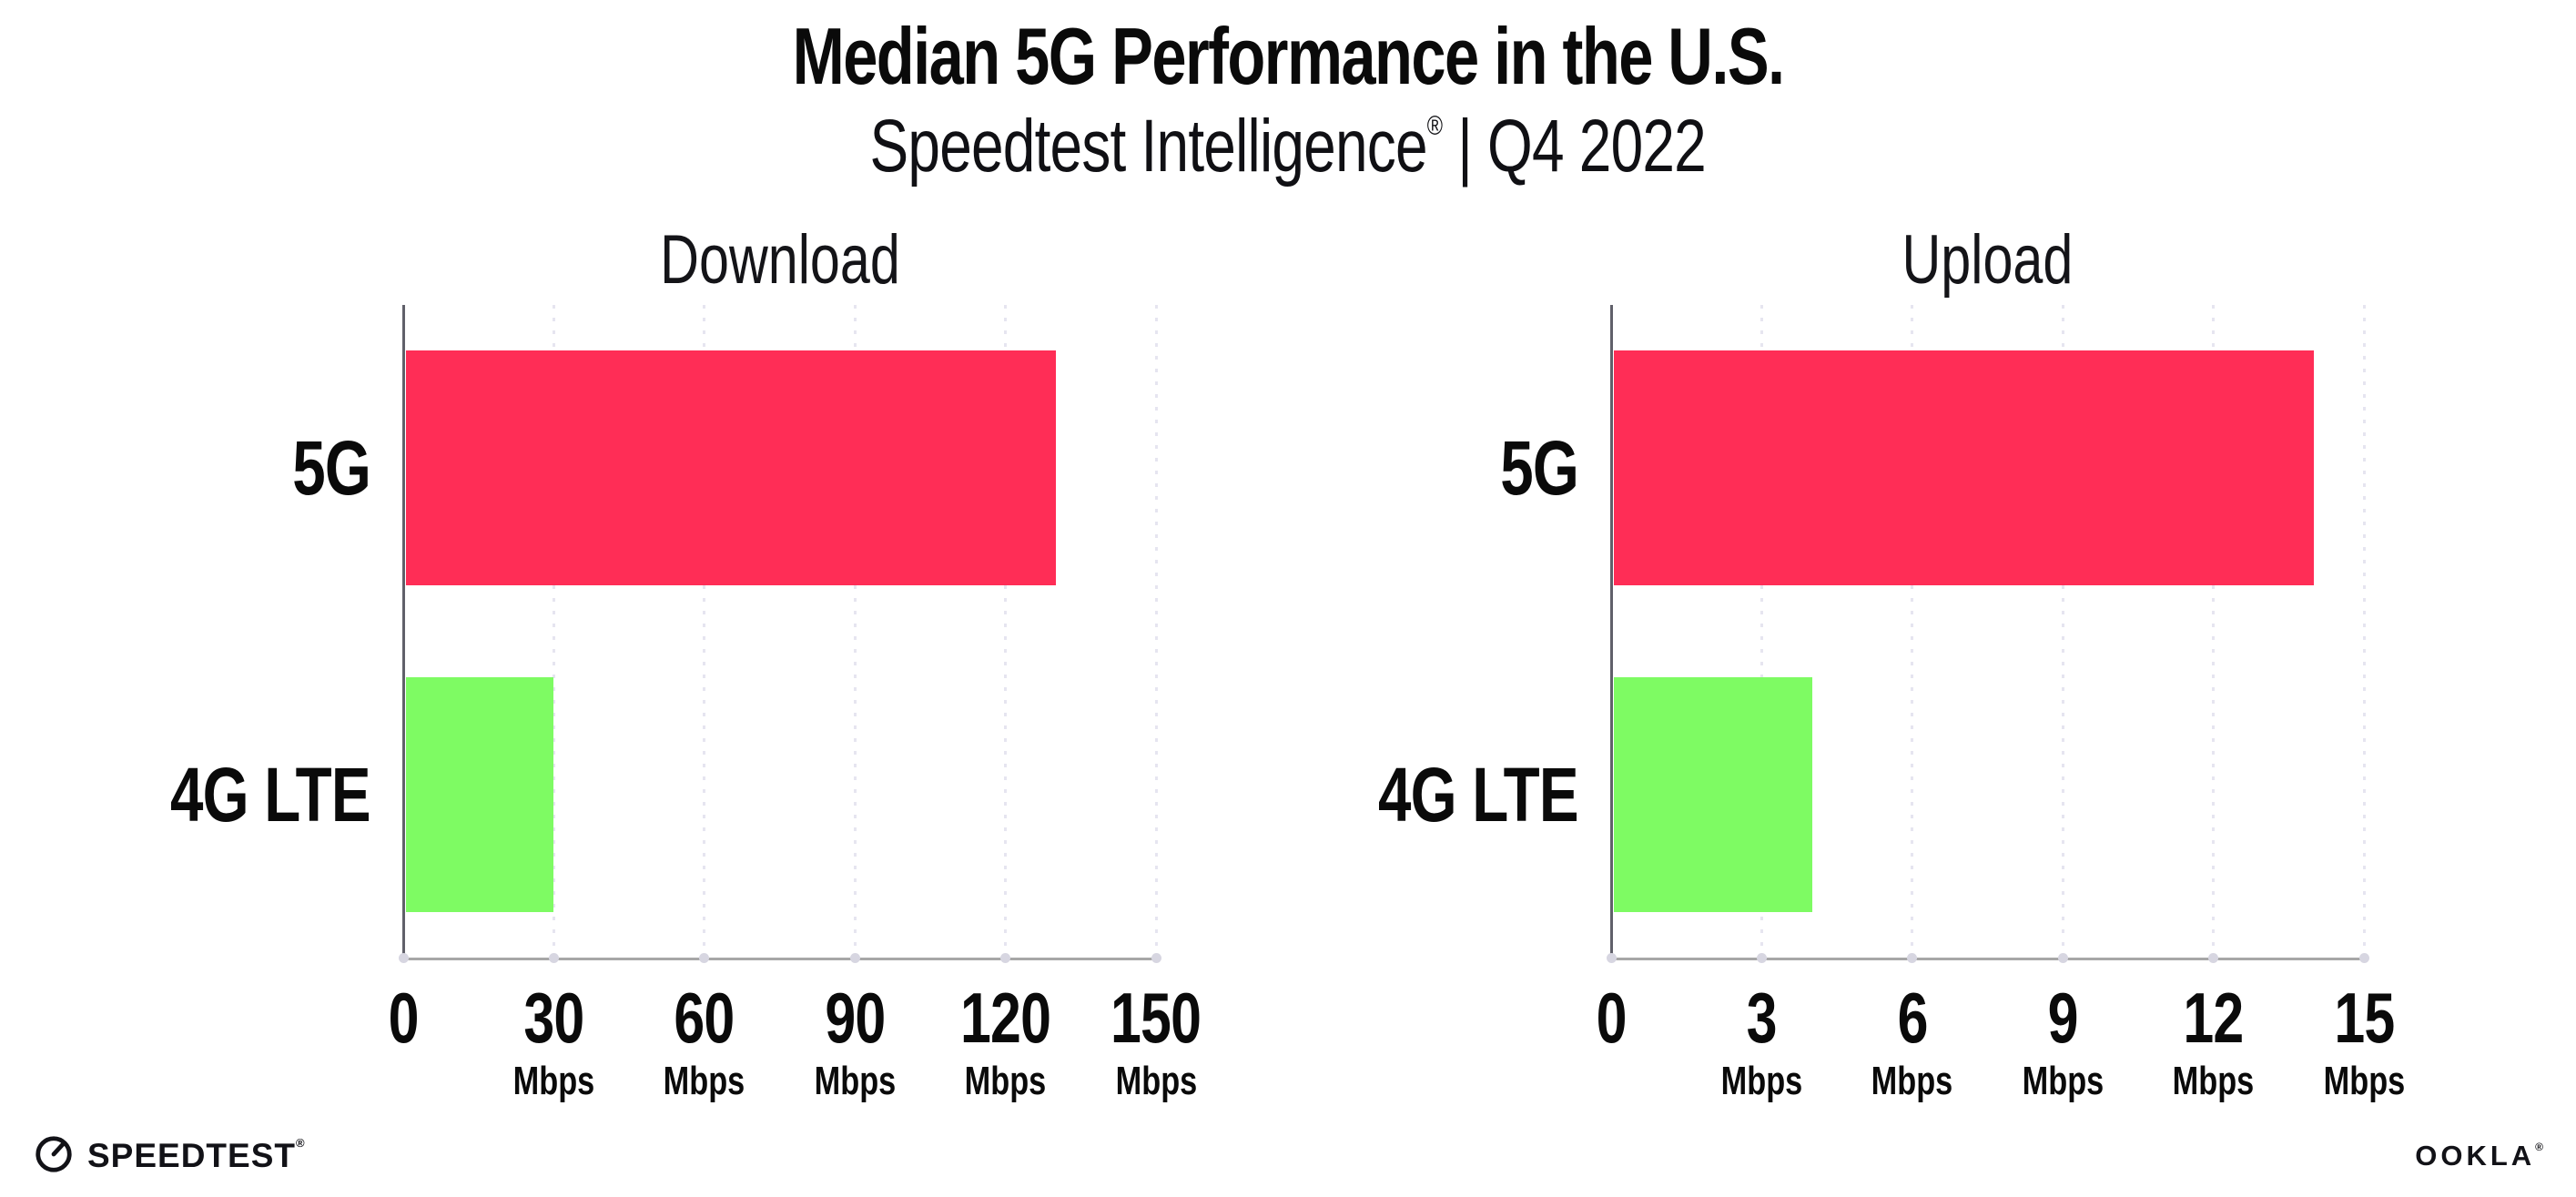 The image size is (2576, 1197). What do you see at coordinates (1005, 1018) in the screenshot?
I see `tick-value: 120` at bounding box center [1005, 1018].